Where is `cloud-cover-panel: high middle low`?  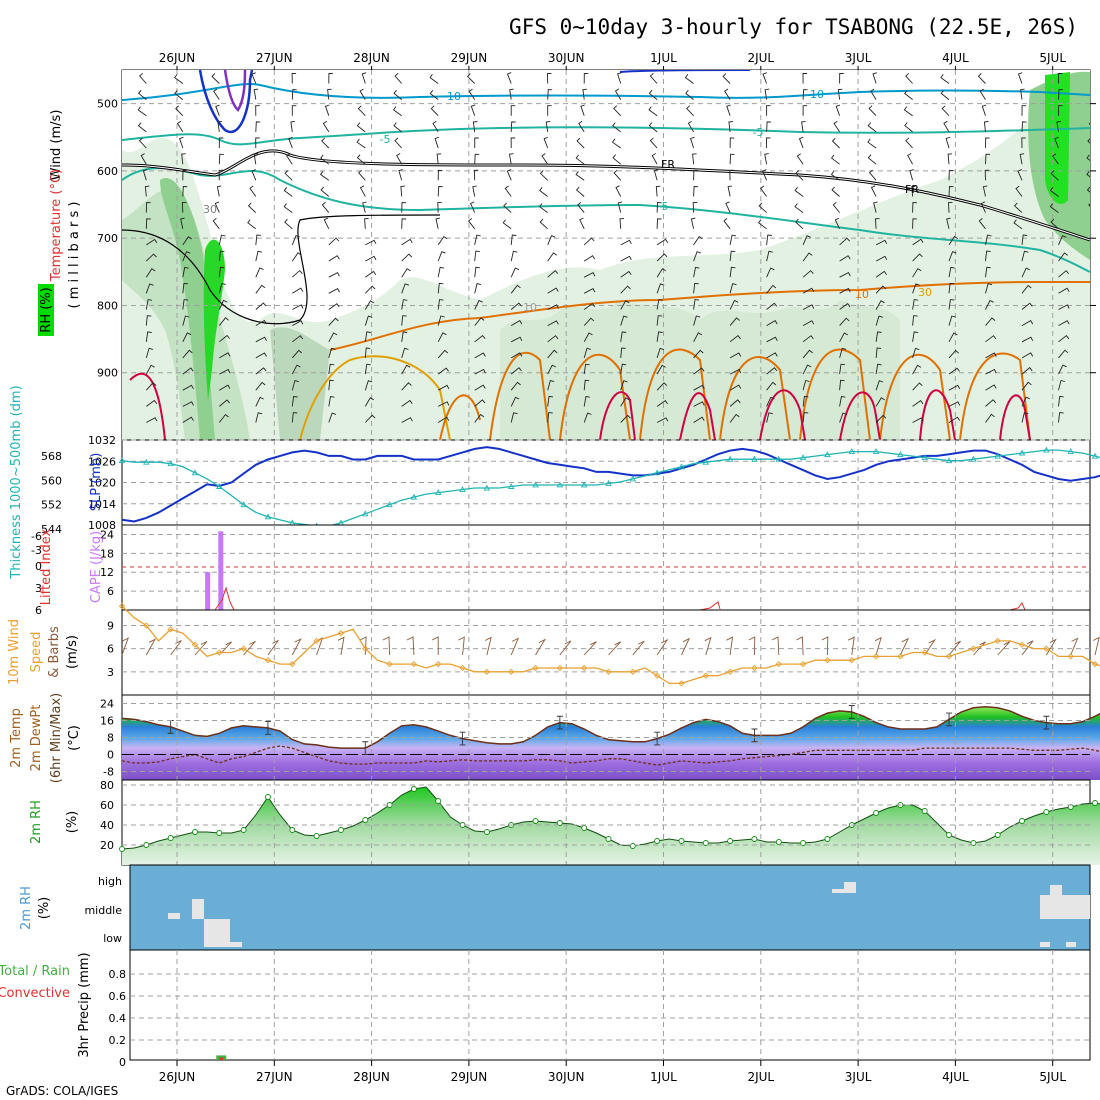 cloud-cover-panel: high middle low is located at coordinates (587, 907).